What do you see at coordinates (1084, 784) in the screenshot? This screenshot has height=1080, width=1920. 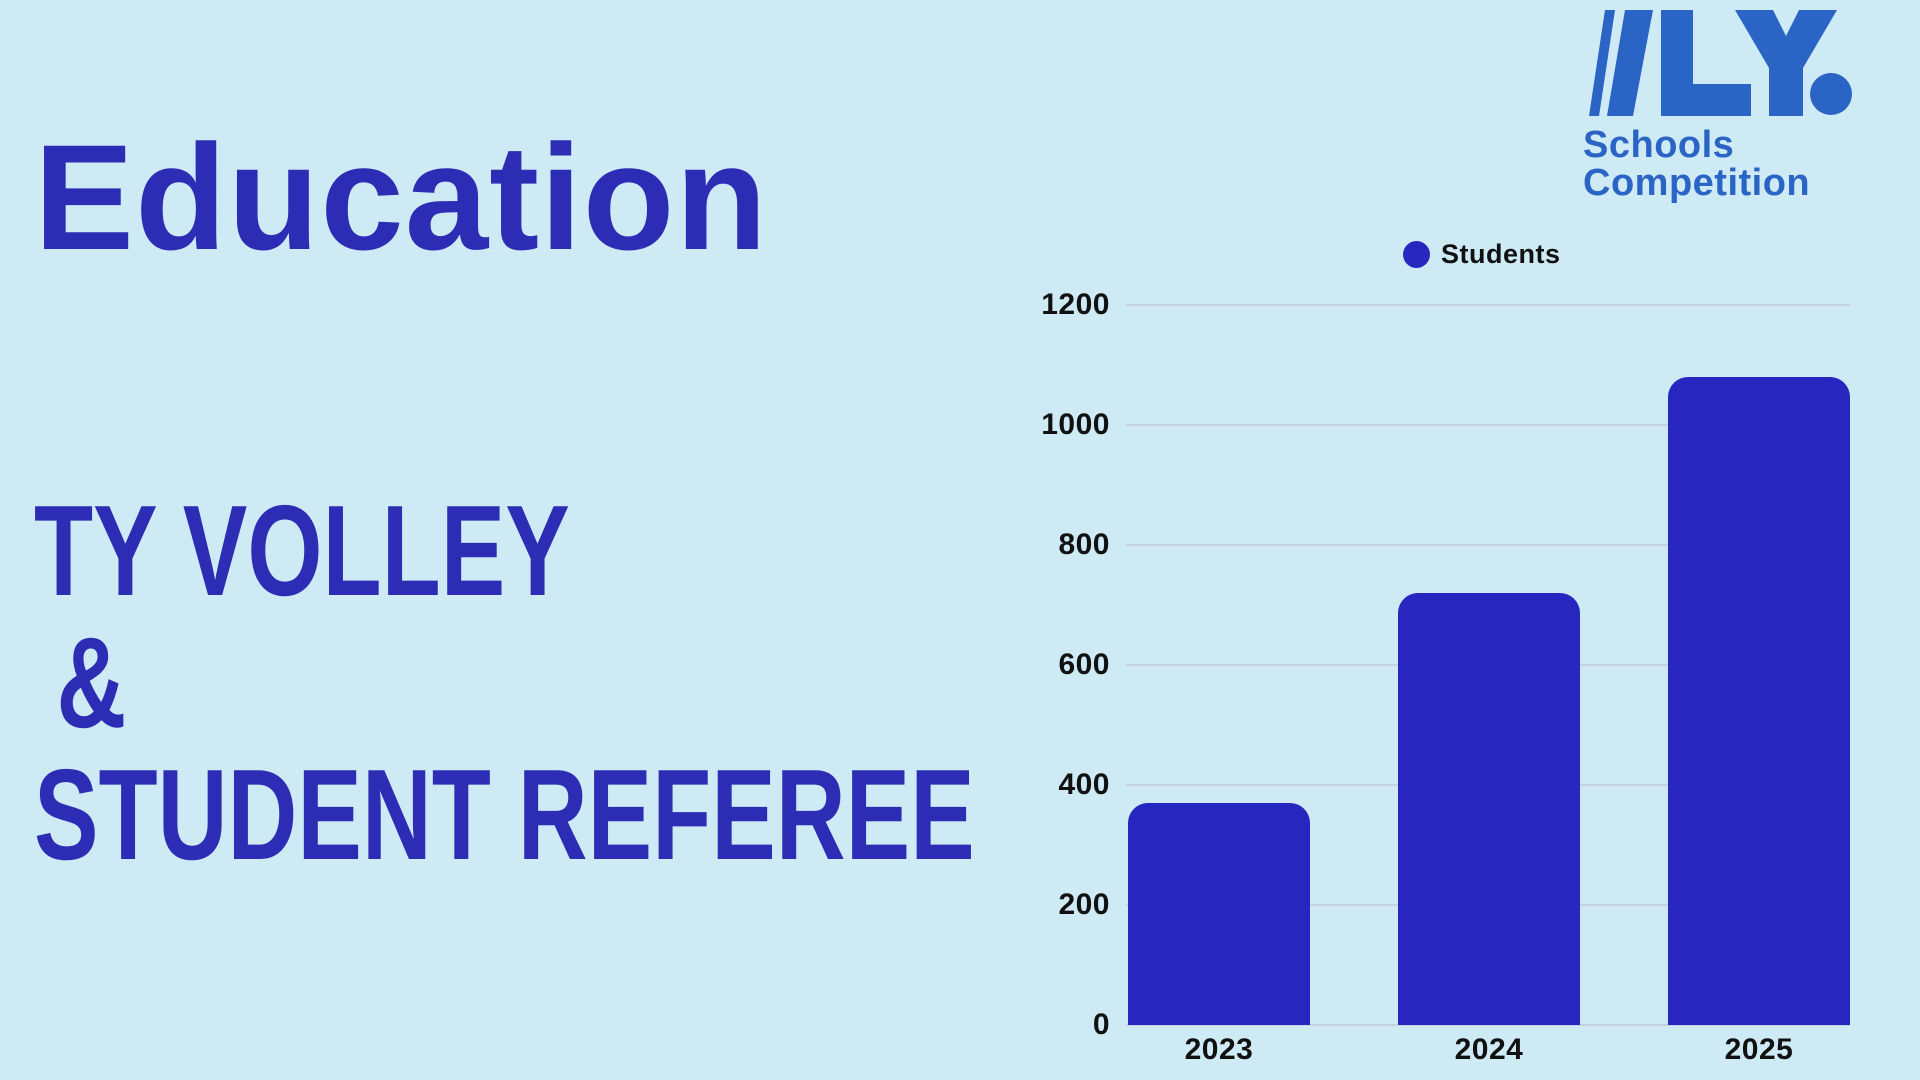 I see `y-tick-400: 400` at bounding box center [1084, 784].